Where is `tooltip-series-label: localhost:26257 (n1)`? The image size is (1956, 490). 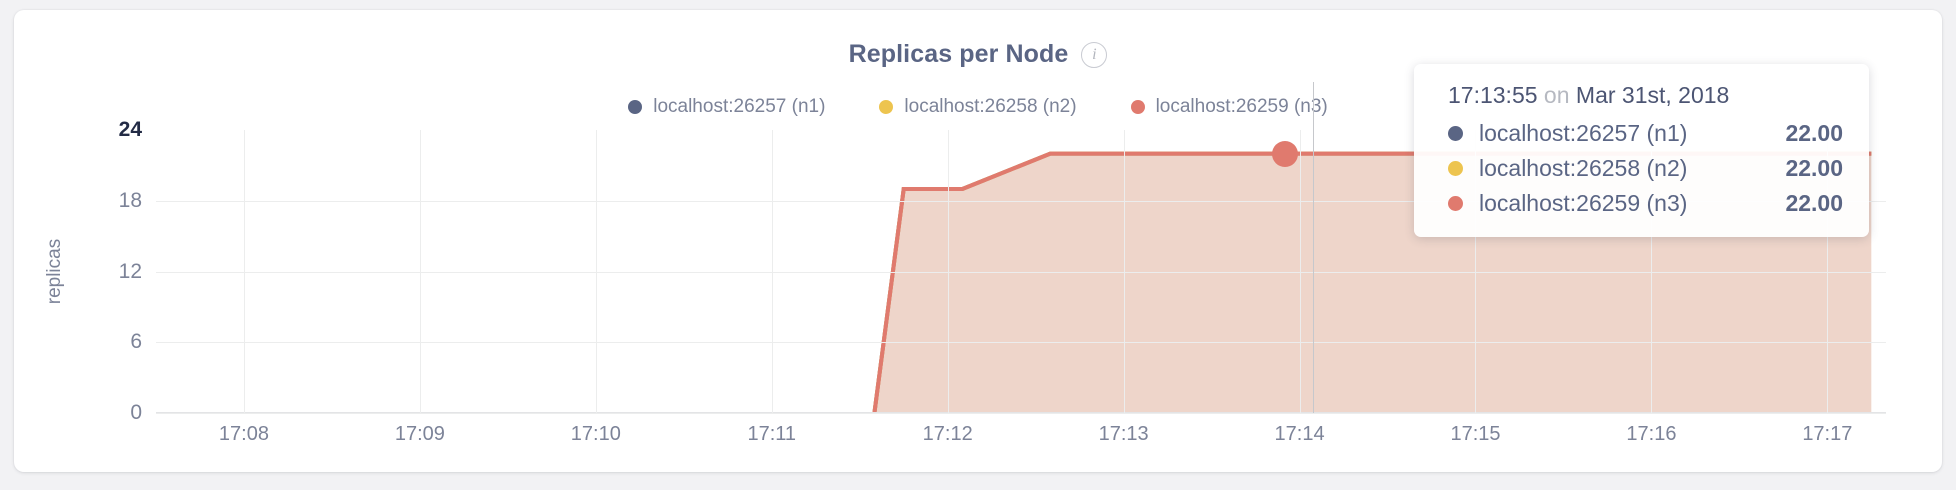 tooltip-series-label: localhost:26257 (n1) is located at coordinates (1583, 133).